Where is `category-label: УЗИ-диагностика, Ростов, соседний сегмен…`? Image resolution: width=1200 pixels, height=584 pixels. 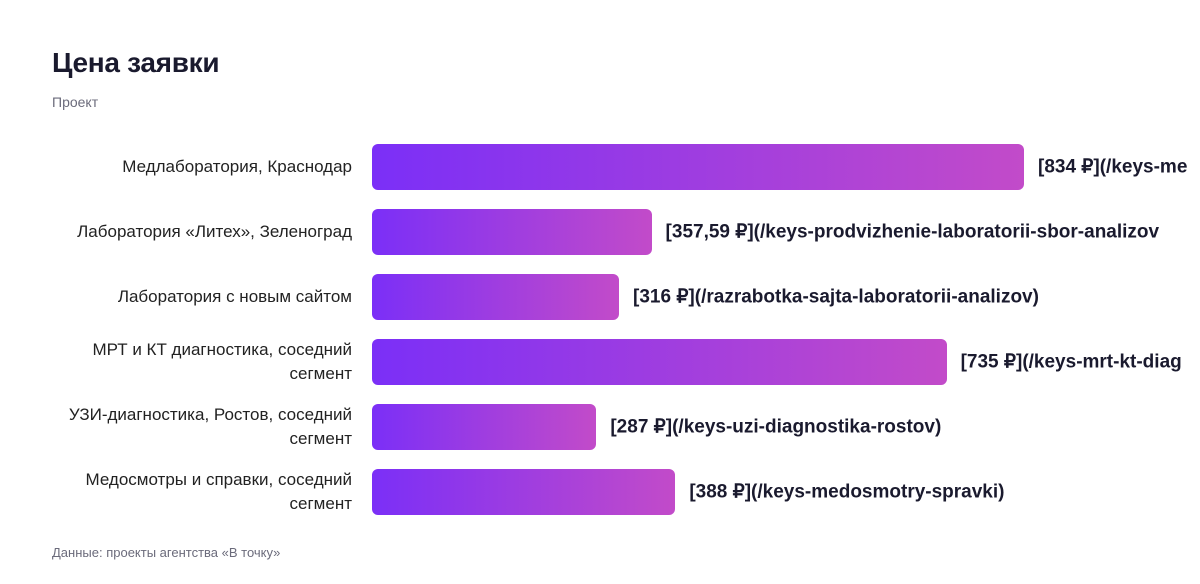 category-label: УЗИ-диагностика, Ростов, соседний сегмен… is located at coordinates (210, 426).